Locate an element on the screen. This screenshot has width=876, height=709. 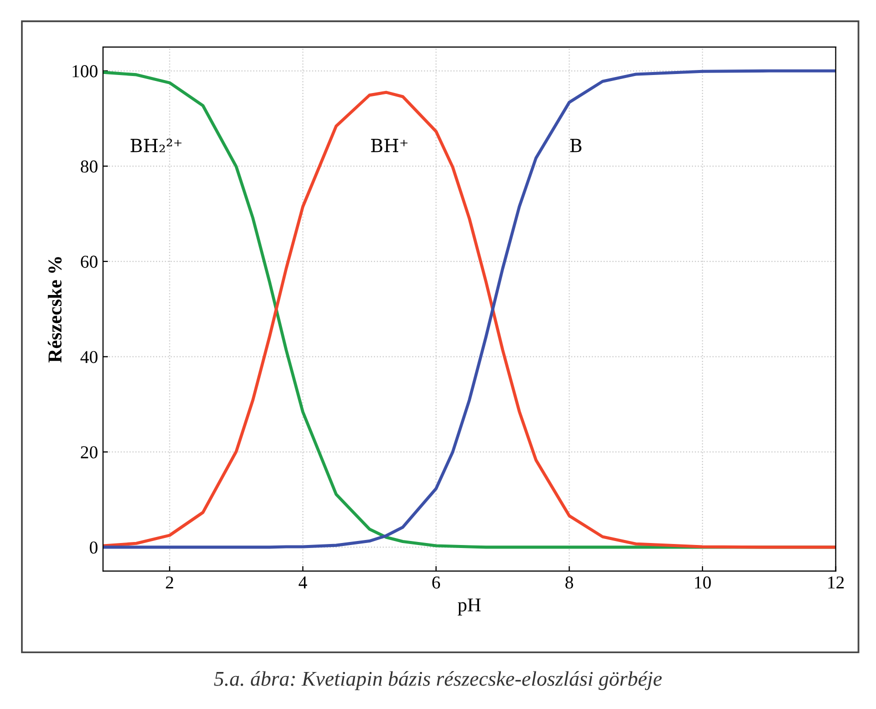
x-tick-label: 6 is located at coordinates (436, 582).